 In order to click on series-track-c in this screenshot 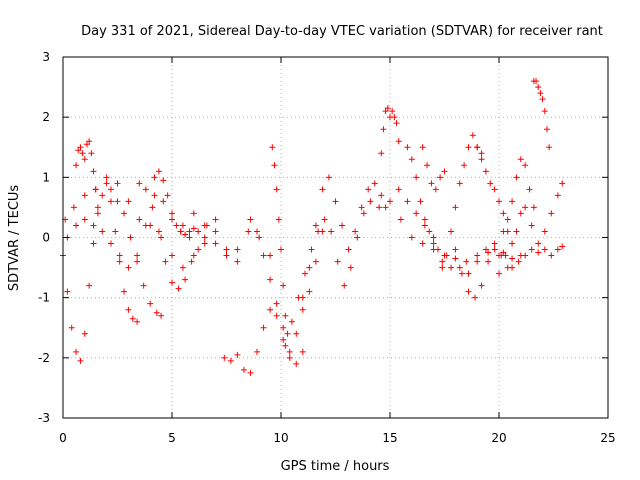, I will do `click(151, 222)`.